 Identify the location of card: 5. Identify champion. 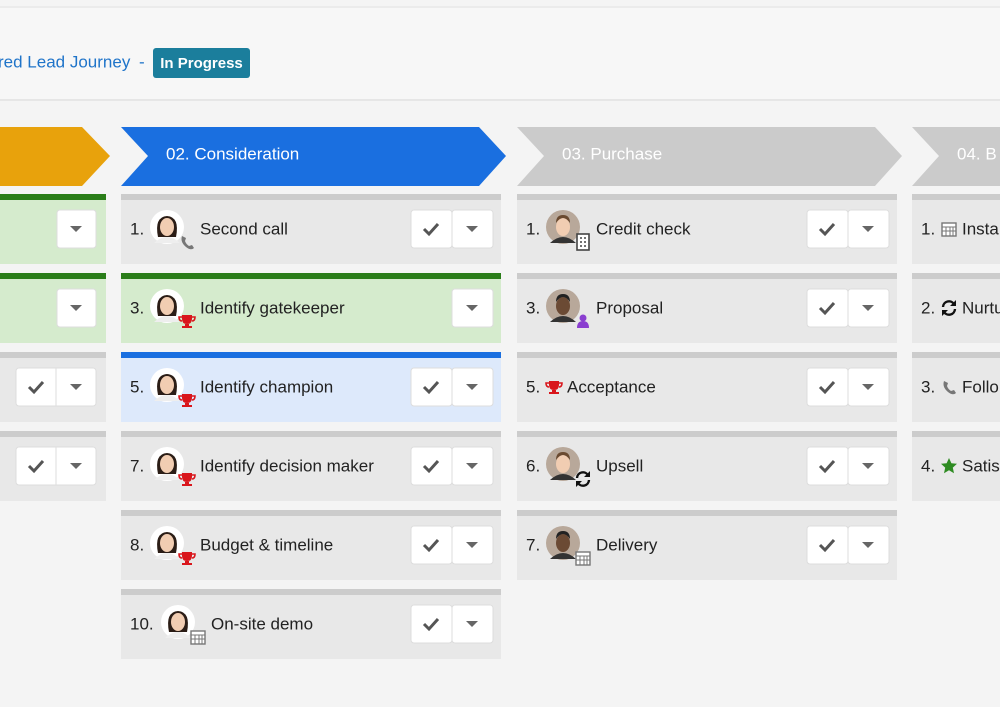
(311, 387).